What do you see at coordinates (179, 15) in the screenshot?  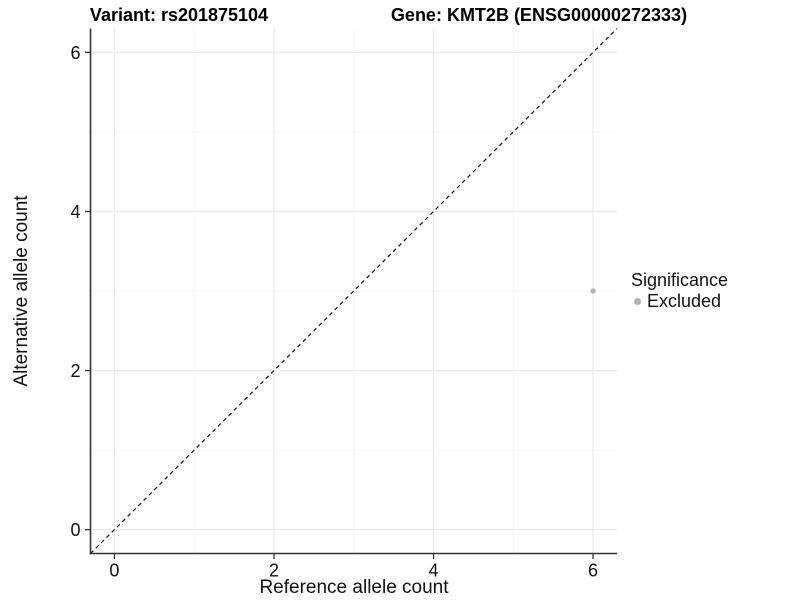 I see `plot-title-variant: Variant: rs201875104` at bounding box center [179, 15].